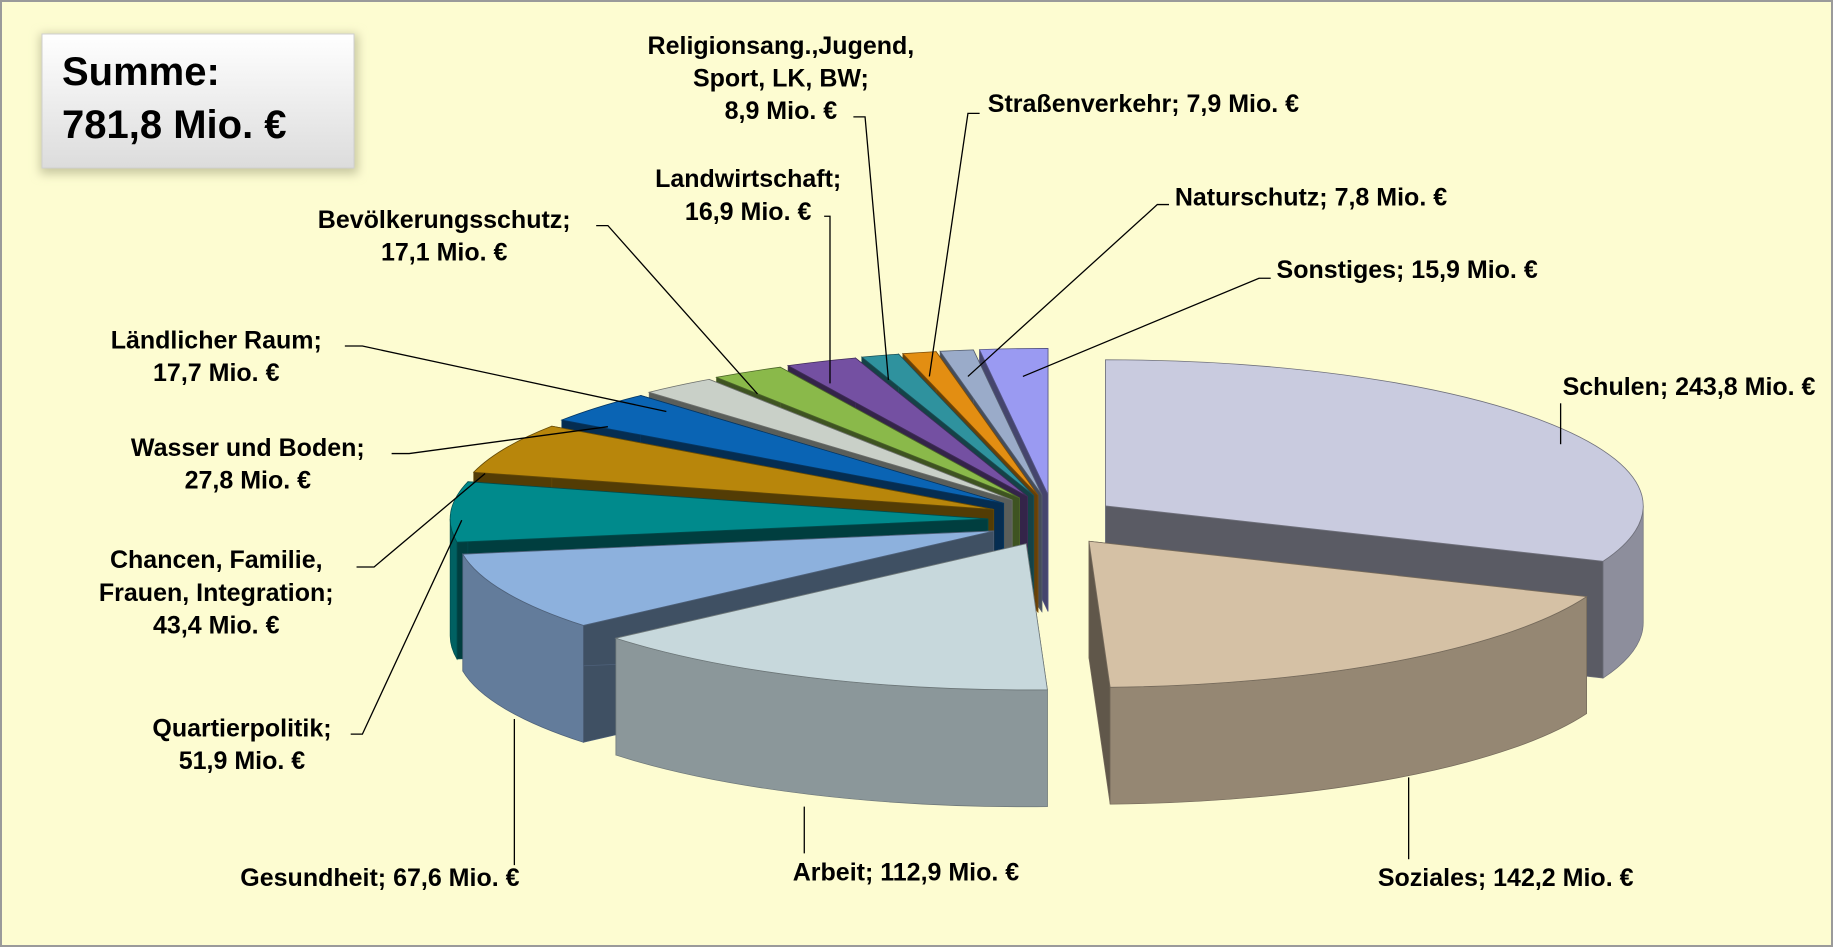 The width and height of the screenshot is (1833, 947). I want to click on data-label: Naturschutz; 7,8 Mio. €, so click(1311, 198).